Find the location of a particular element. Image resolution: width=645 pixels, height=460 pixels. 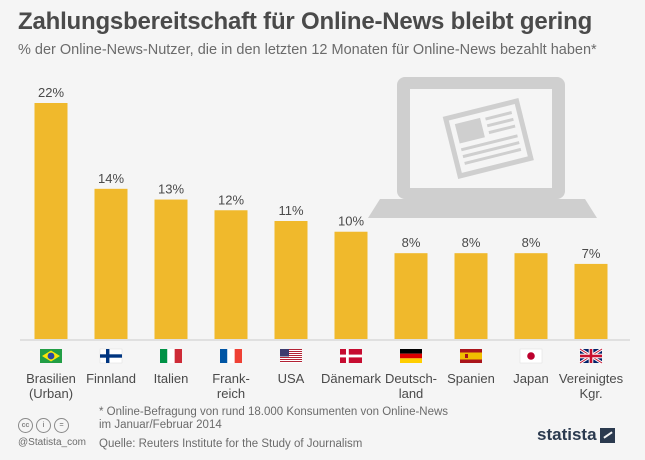

bar-japan is located at coordinates (531, 296).